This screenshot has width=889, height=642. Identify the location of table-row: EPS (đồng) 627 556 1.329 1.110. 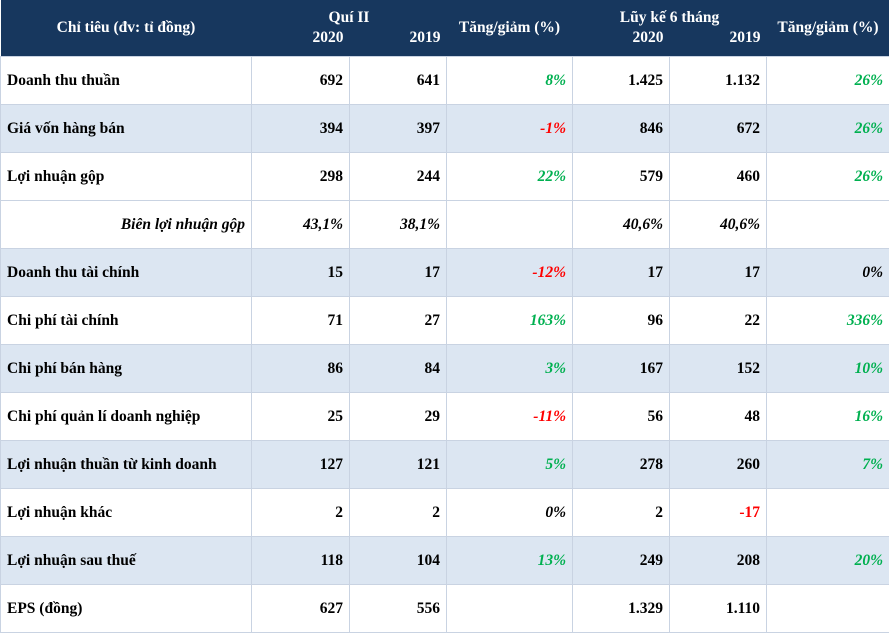
(444, 608).